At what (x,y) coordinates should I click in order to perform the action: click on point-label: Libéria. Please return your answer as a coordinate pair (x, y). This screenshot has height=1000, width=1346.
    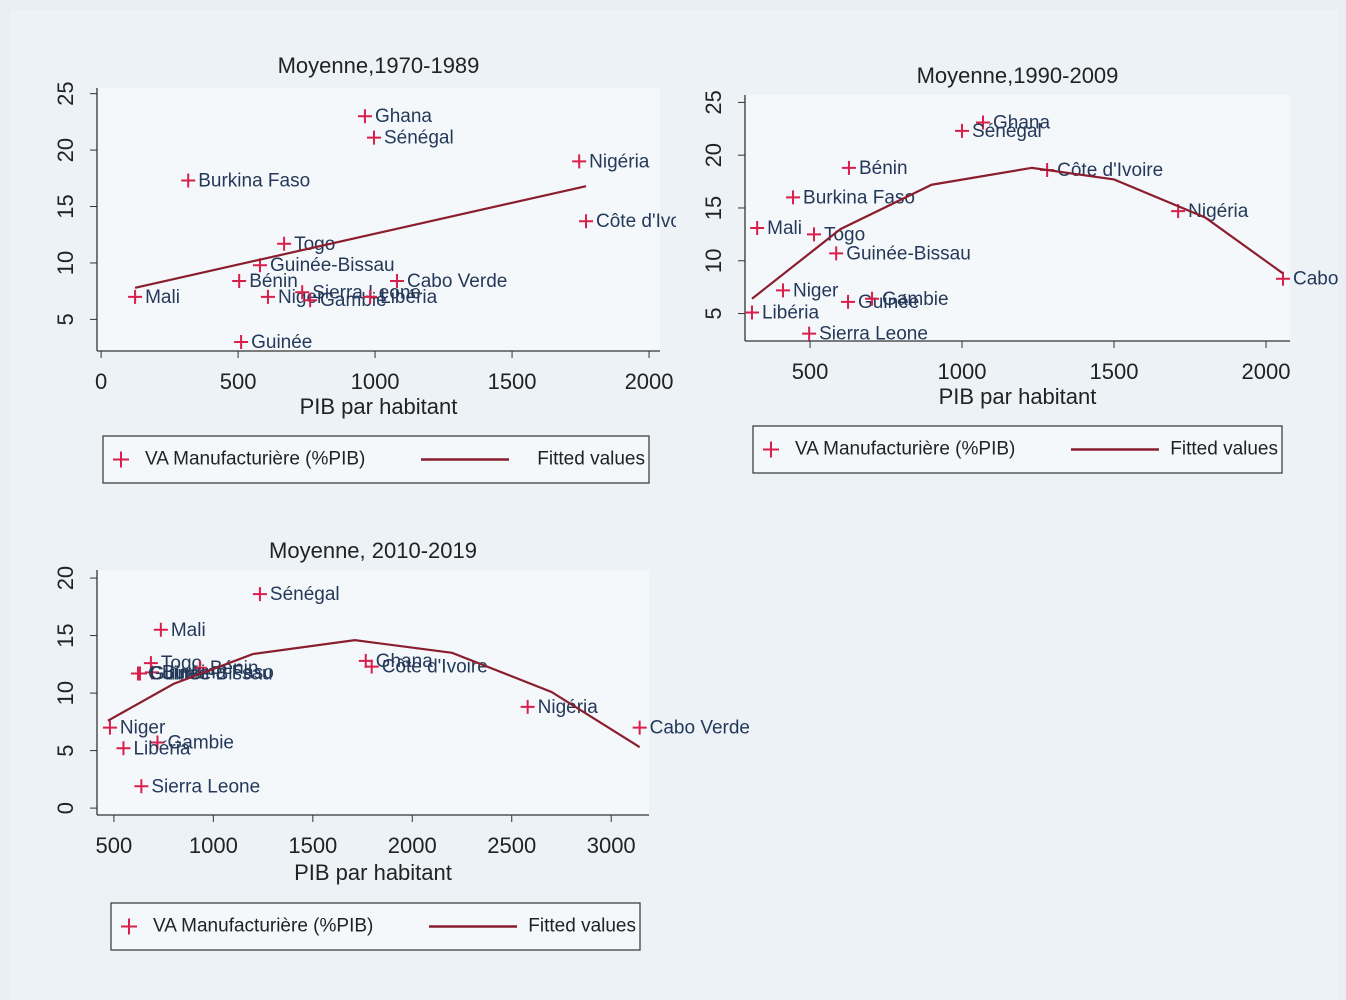
    Looking at the image, I should click on (161, 748).